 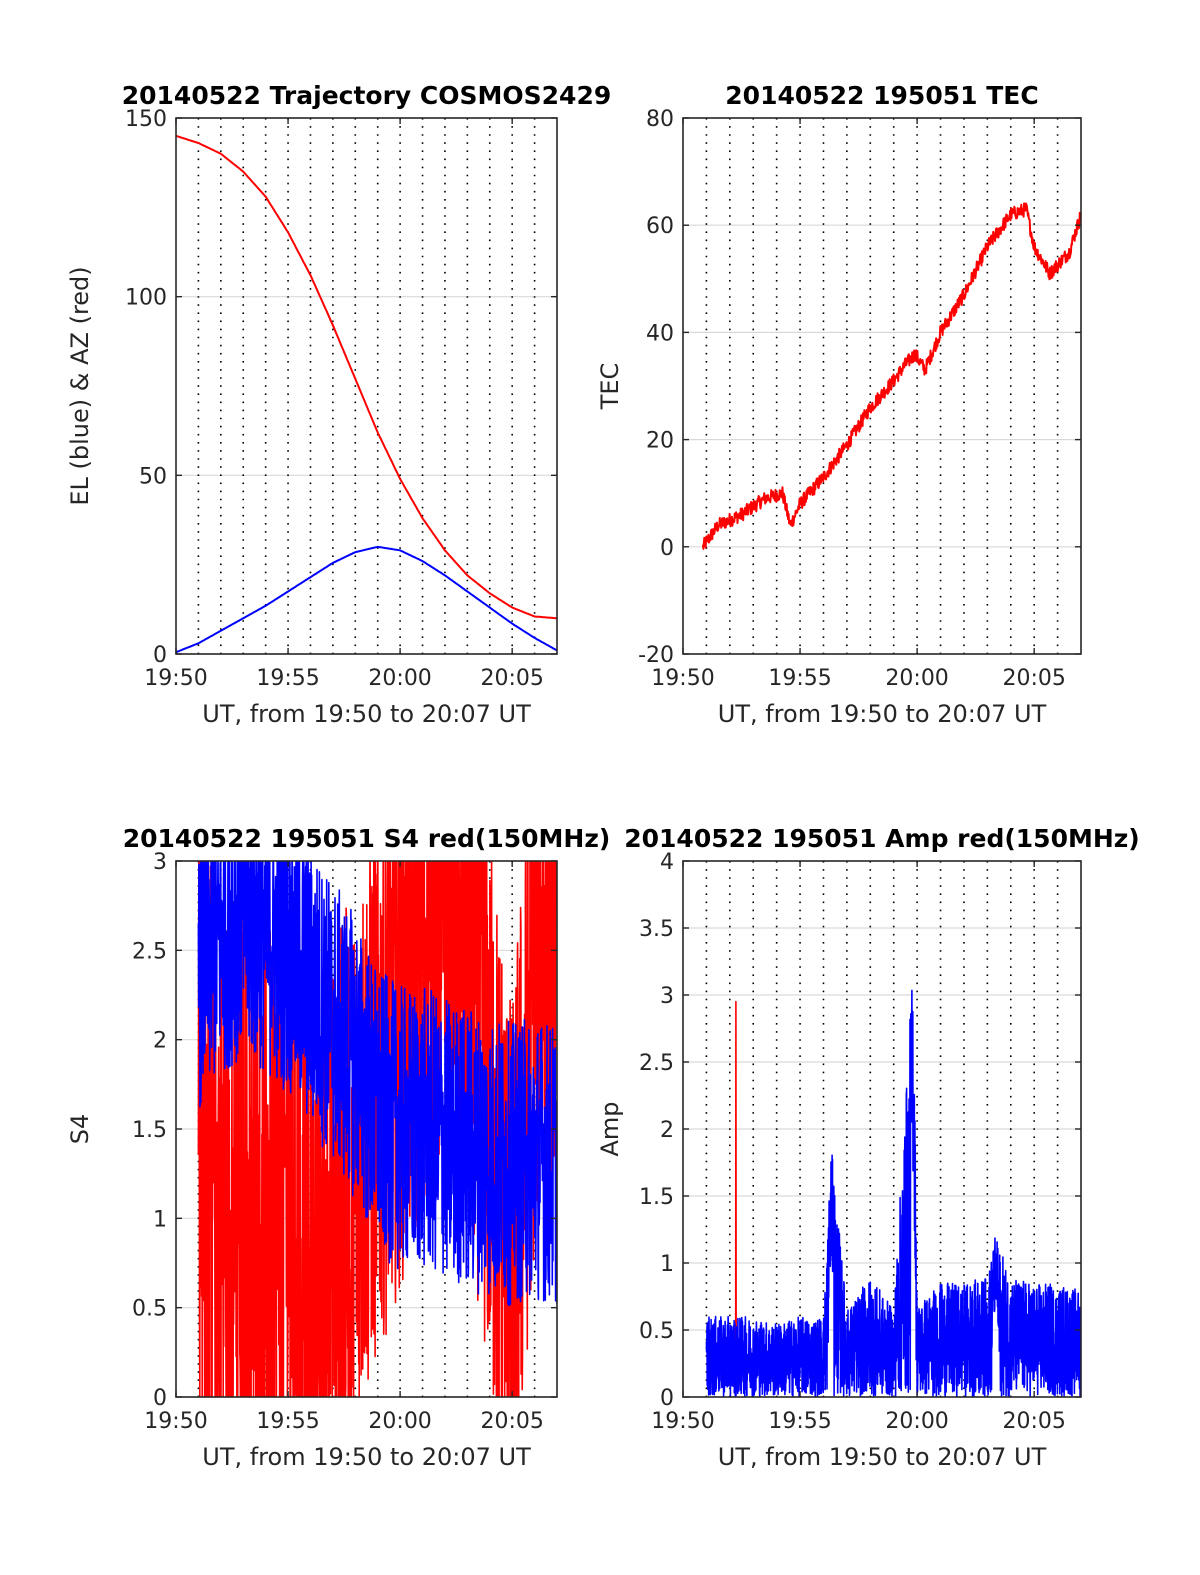 What do you see at coordinates (610, 1128) in the screenshot?
I see `amp-y-axis-label: Amp` at bounding box center [610, 1128].